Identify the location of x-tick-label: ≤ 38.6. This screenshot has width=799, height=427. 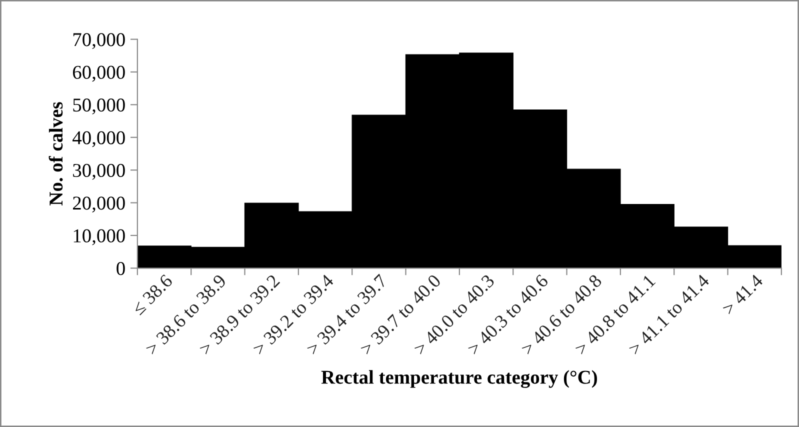
(152, 295).